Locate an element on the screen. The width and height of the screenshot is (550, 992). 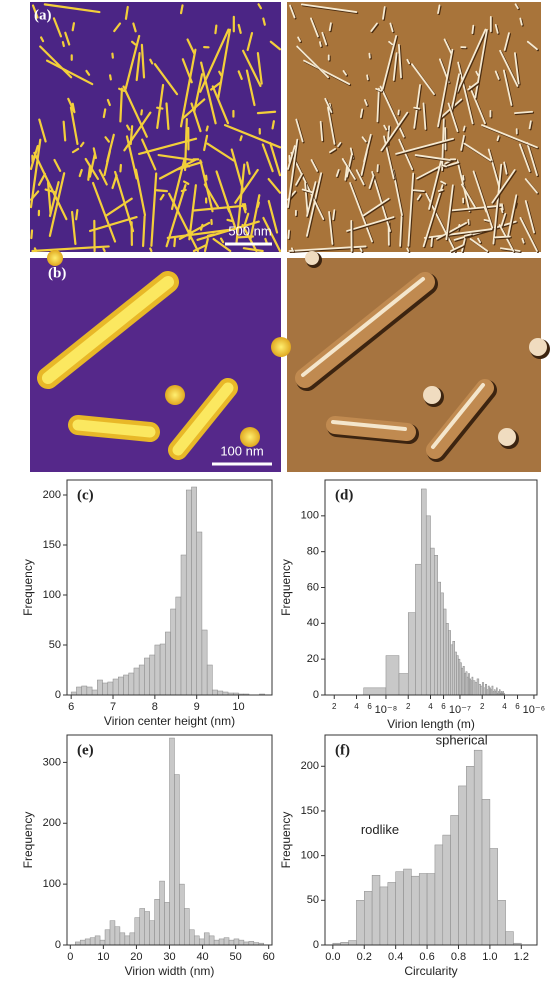
x-axis-label: Virion width (nm) is located at coordinates (170, 971).